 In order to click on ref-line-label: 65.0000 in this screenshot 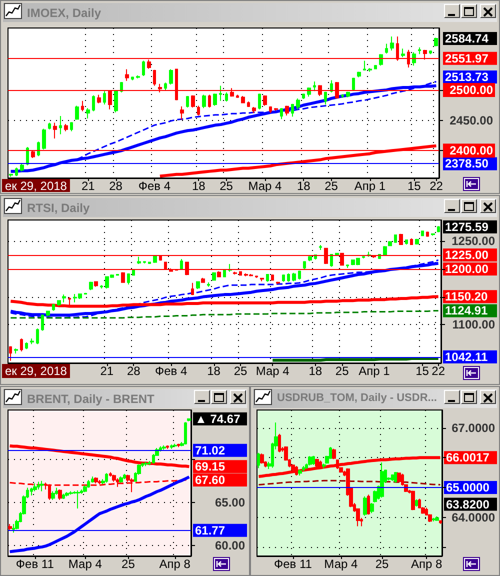, I will do `click(468, 487)`.